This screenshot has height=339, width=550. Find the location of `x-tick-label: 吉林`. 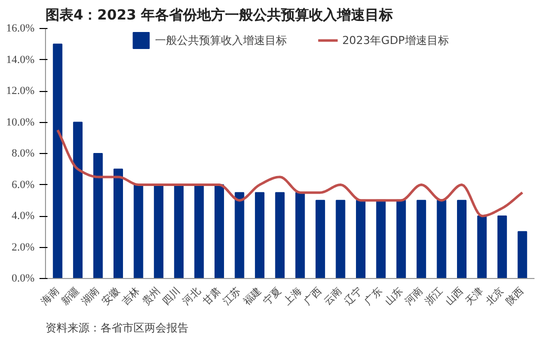

x-tick-label: 吉林 is located at coordinates (131, 296).